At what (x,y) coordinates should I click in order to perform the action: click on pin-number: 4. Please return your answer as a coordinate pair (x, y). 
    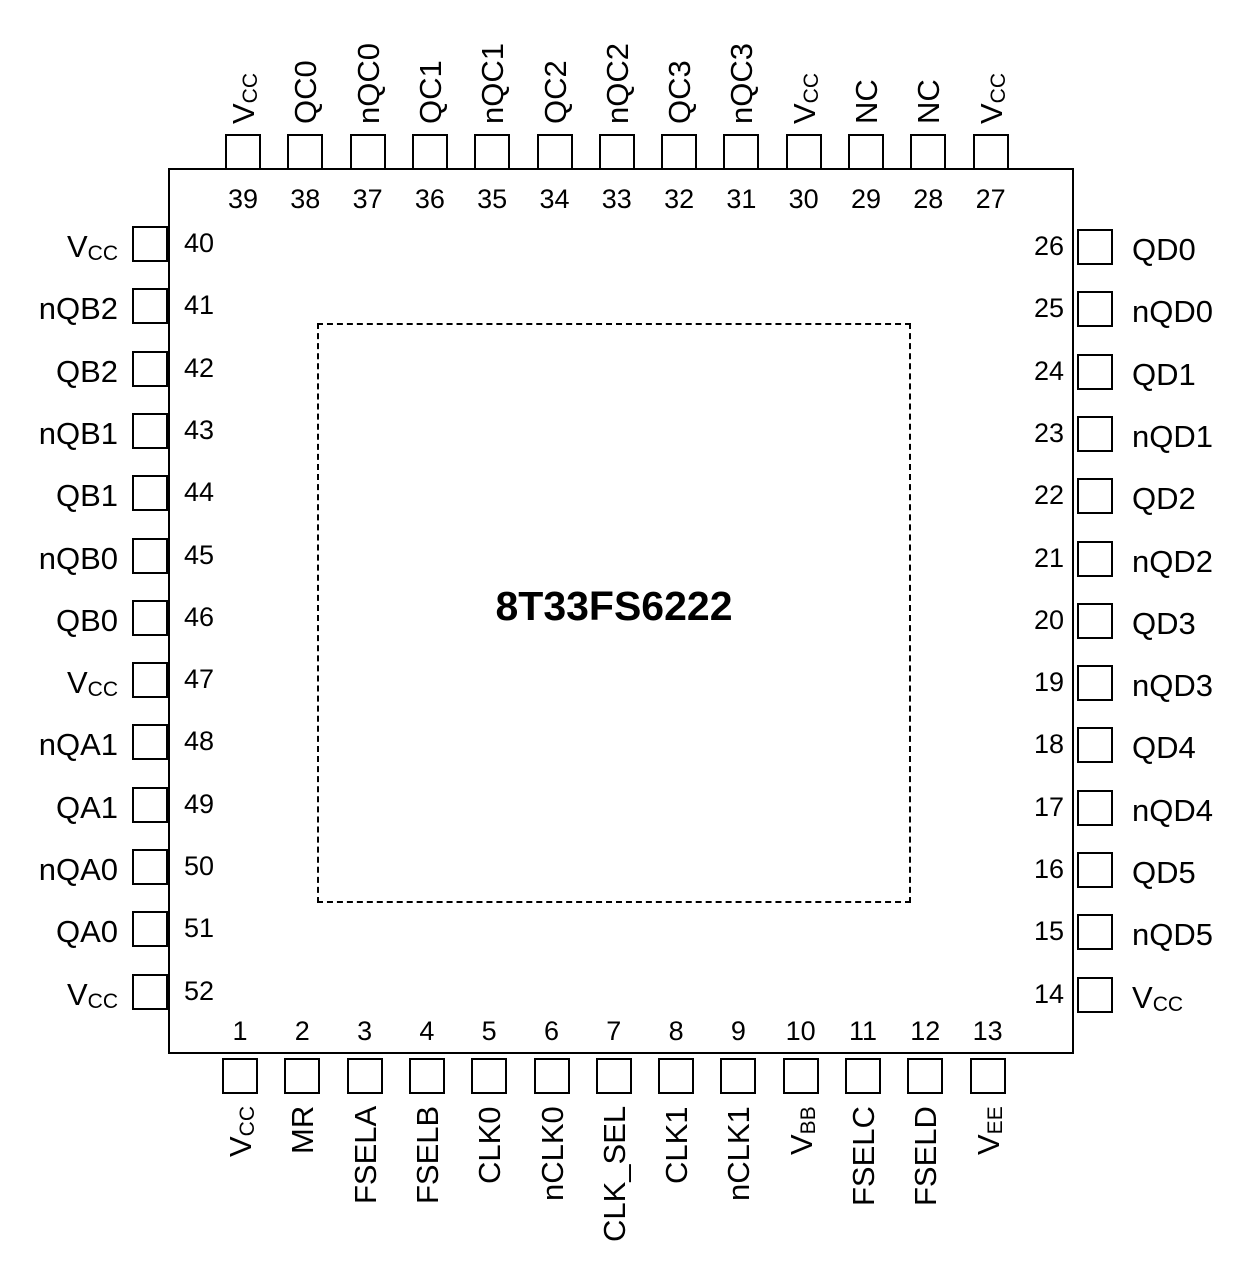
    Looking at the image, I should click on (427, 1031).